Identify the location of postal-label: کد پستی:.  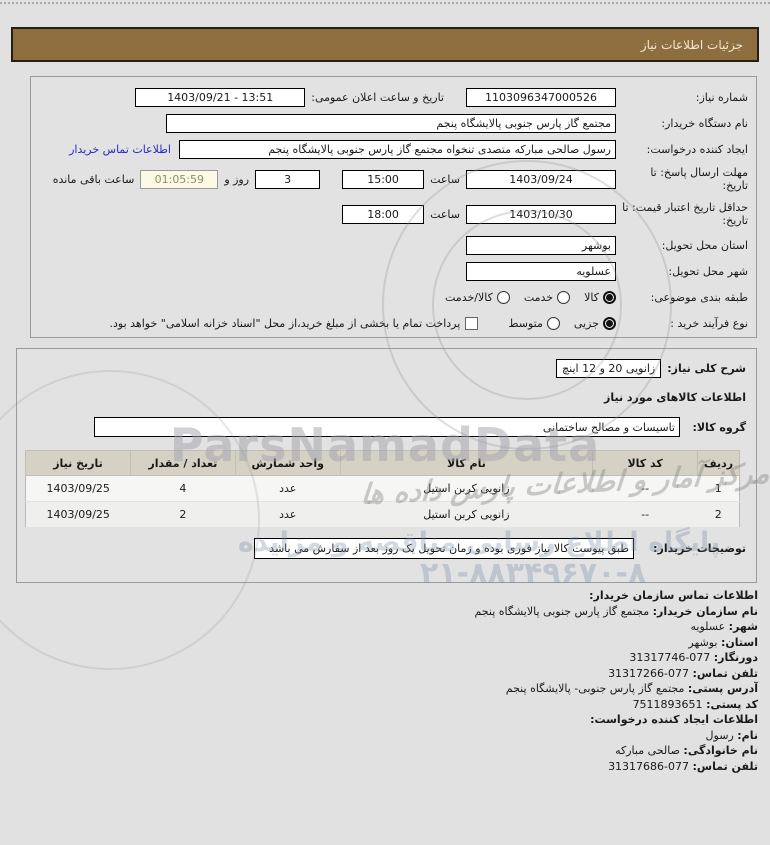
(732, 704).